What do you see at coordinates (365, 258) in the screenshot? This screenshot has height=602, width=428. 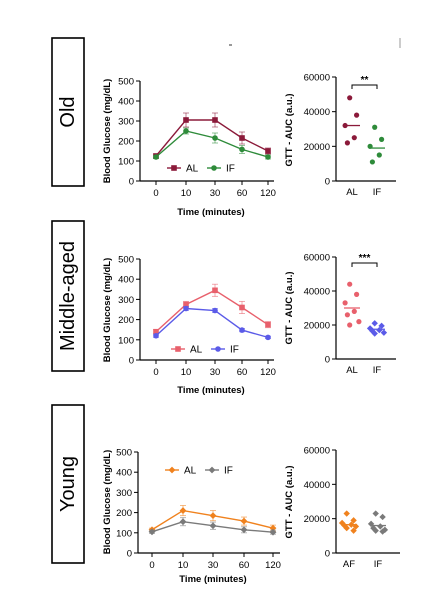 I see `significance-label: ***` at bounding box center [365, 258].